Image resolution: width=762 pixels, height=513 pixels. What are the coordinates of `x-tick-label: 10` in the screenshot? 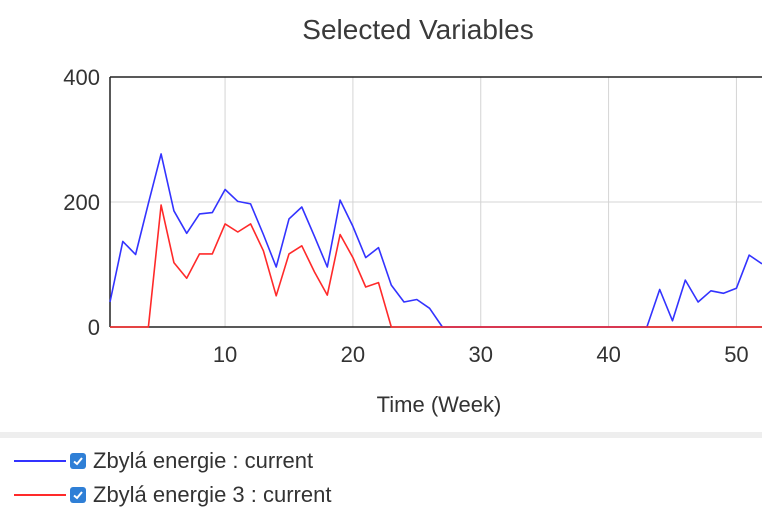 It's located at (225, 354).